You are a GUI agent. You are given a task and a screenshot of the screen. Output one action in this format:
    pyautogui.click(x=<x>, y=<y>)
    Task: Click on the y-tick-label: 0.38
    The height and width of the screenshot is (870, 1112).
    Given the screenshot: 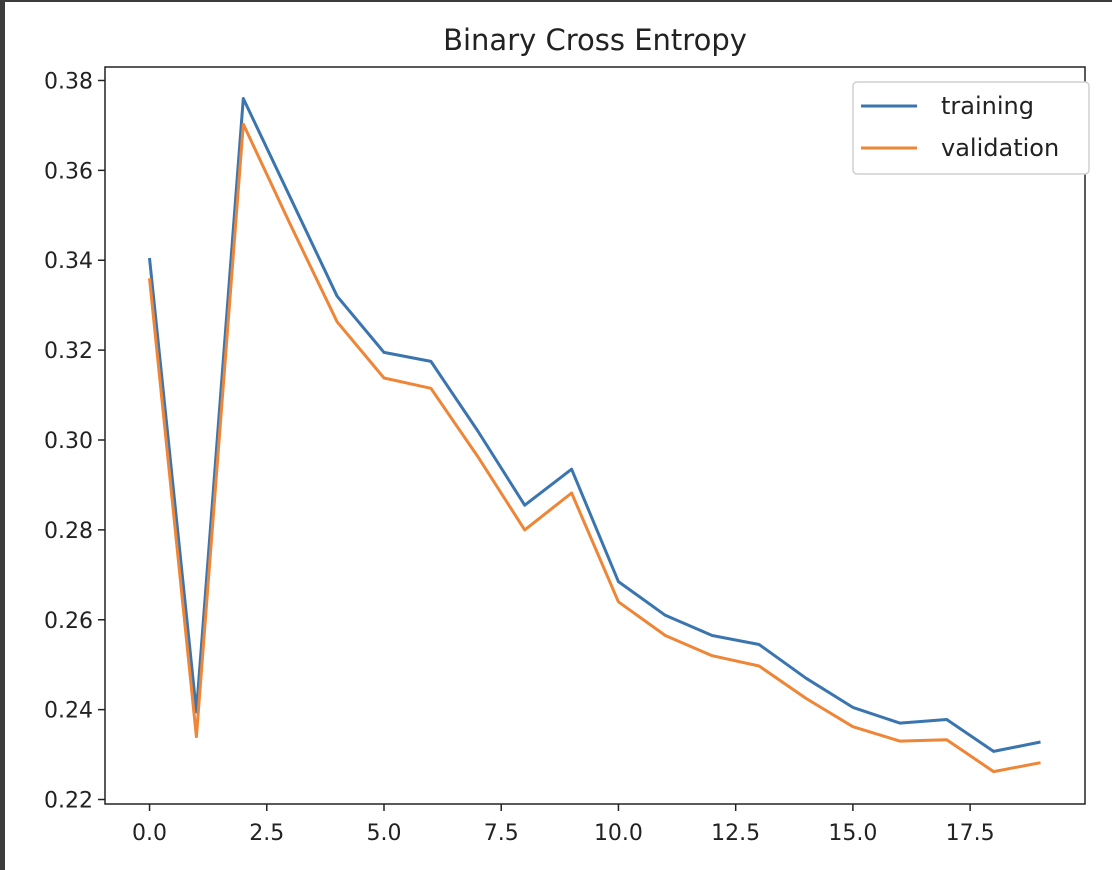 What is the action you would take?
    pyautogui.click(x=68, y=81)
    